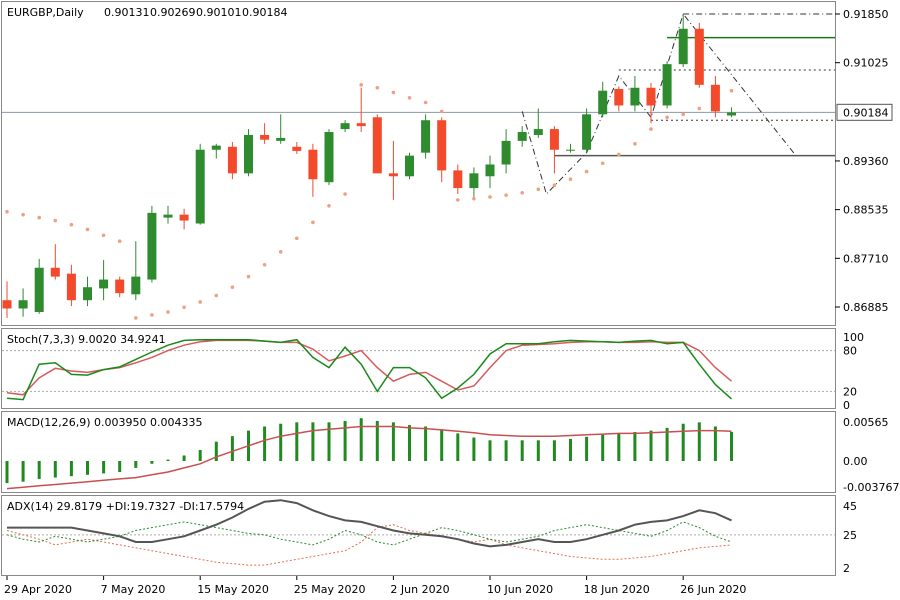  I want to click on adx-minus-di-line, so click(369, 545).